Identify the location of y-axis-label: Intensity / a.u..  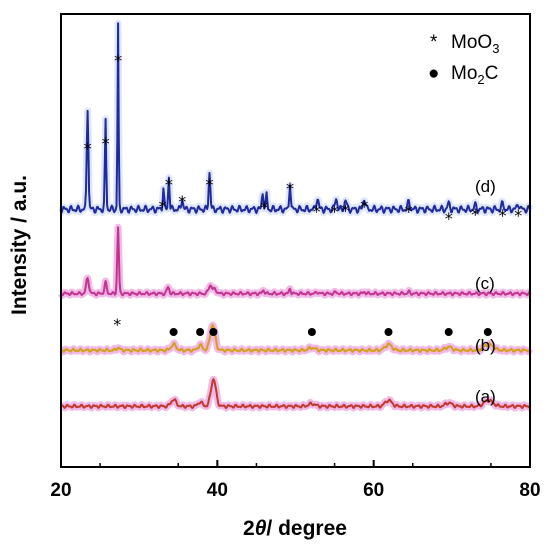
(19, 245).